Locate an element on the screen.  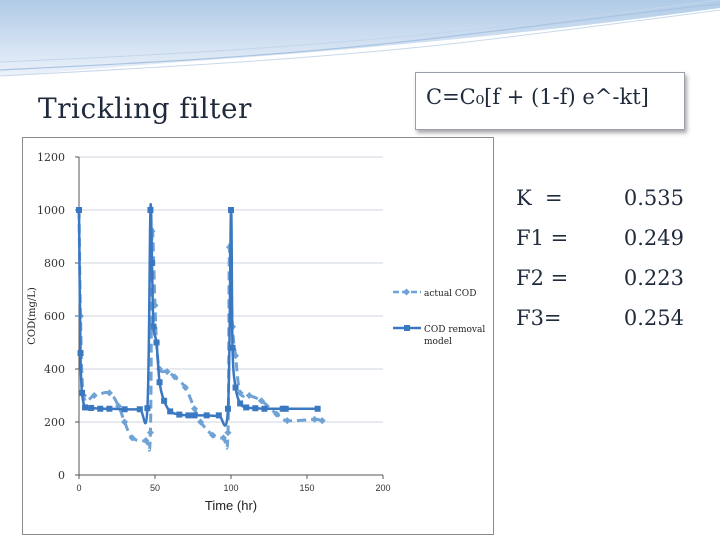
y-tick-label: 1200 is located at coordinates (51, 157).